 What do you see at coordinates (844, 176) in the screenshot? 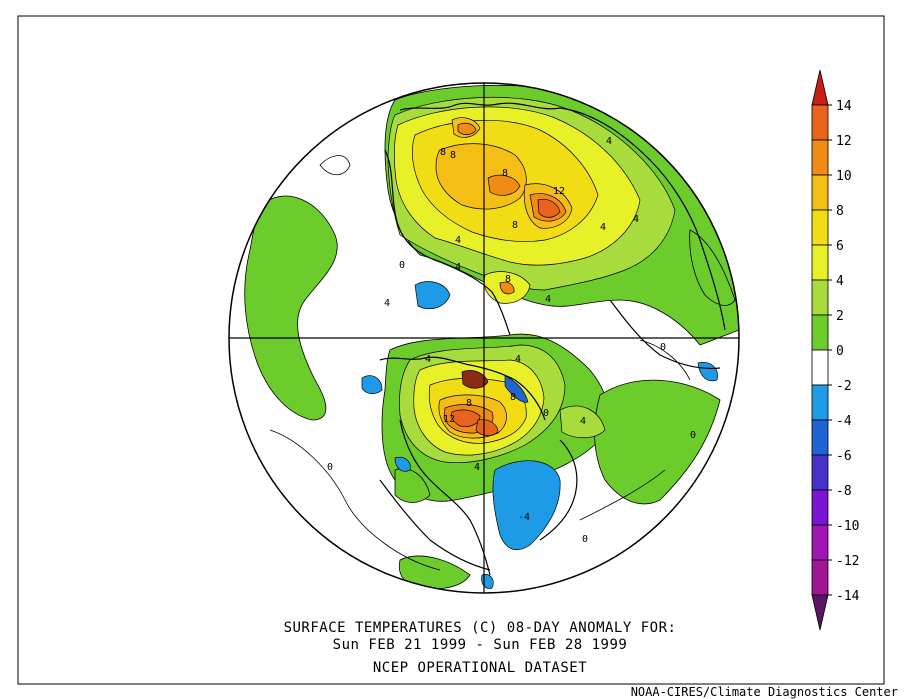
I see `colorbar-tick-label: 10` at bounding box center [844, 176].